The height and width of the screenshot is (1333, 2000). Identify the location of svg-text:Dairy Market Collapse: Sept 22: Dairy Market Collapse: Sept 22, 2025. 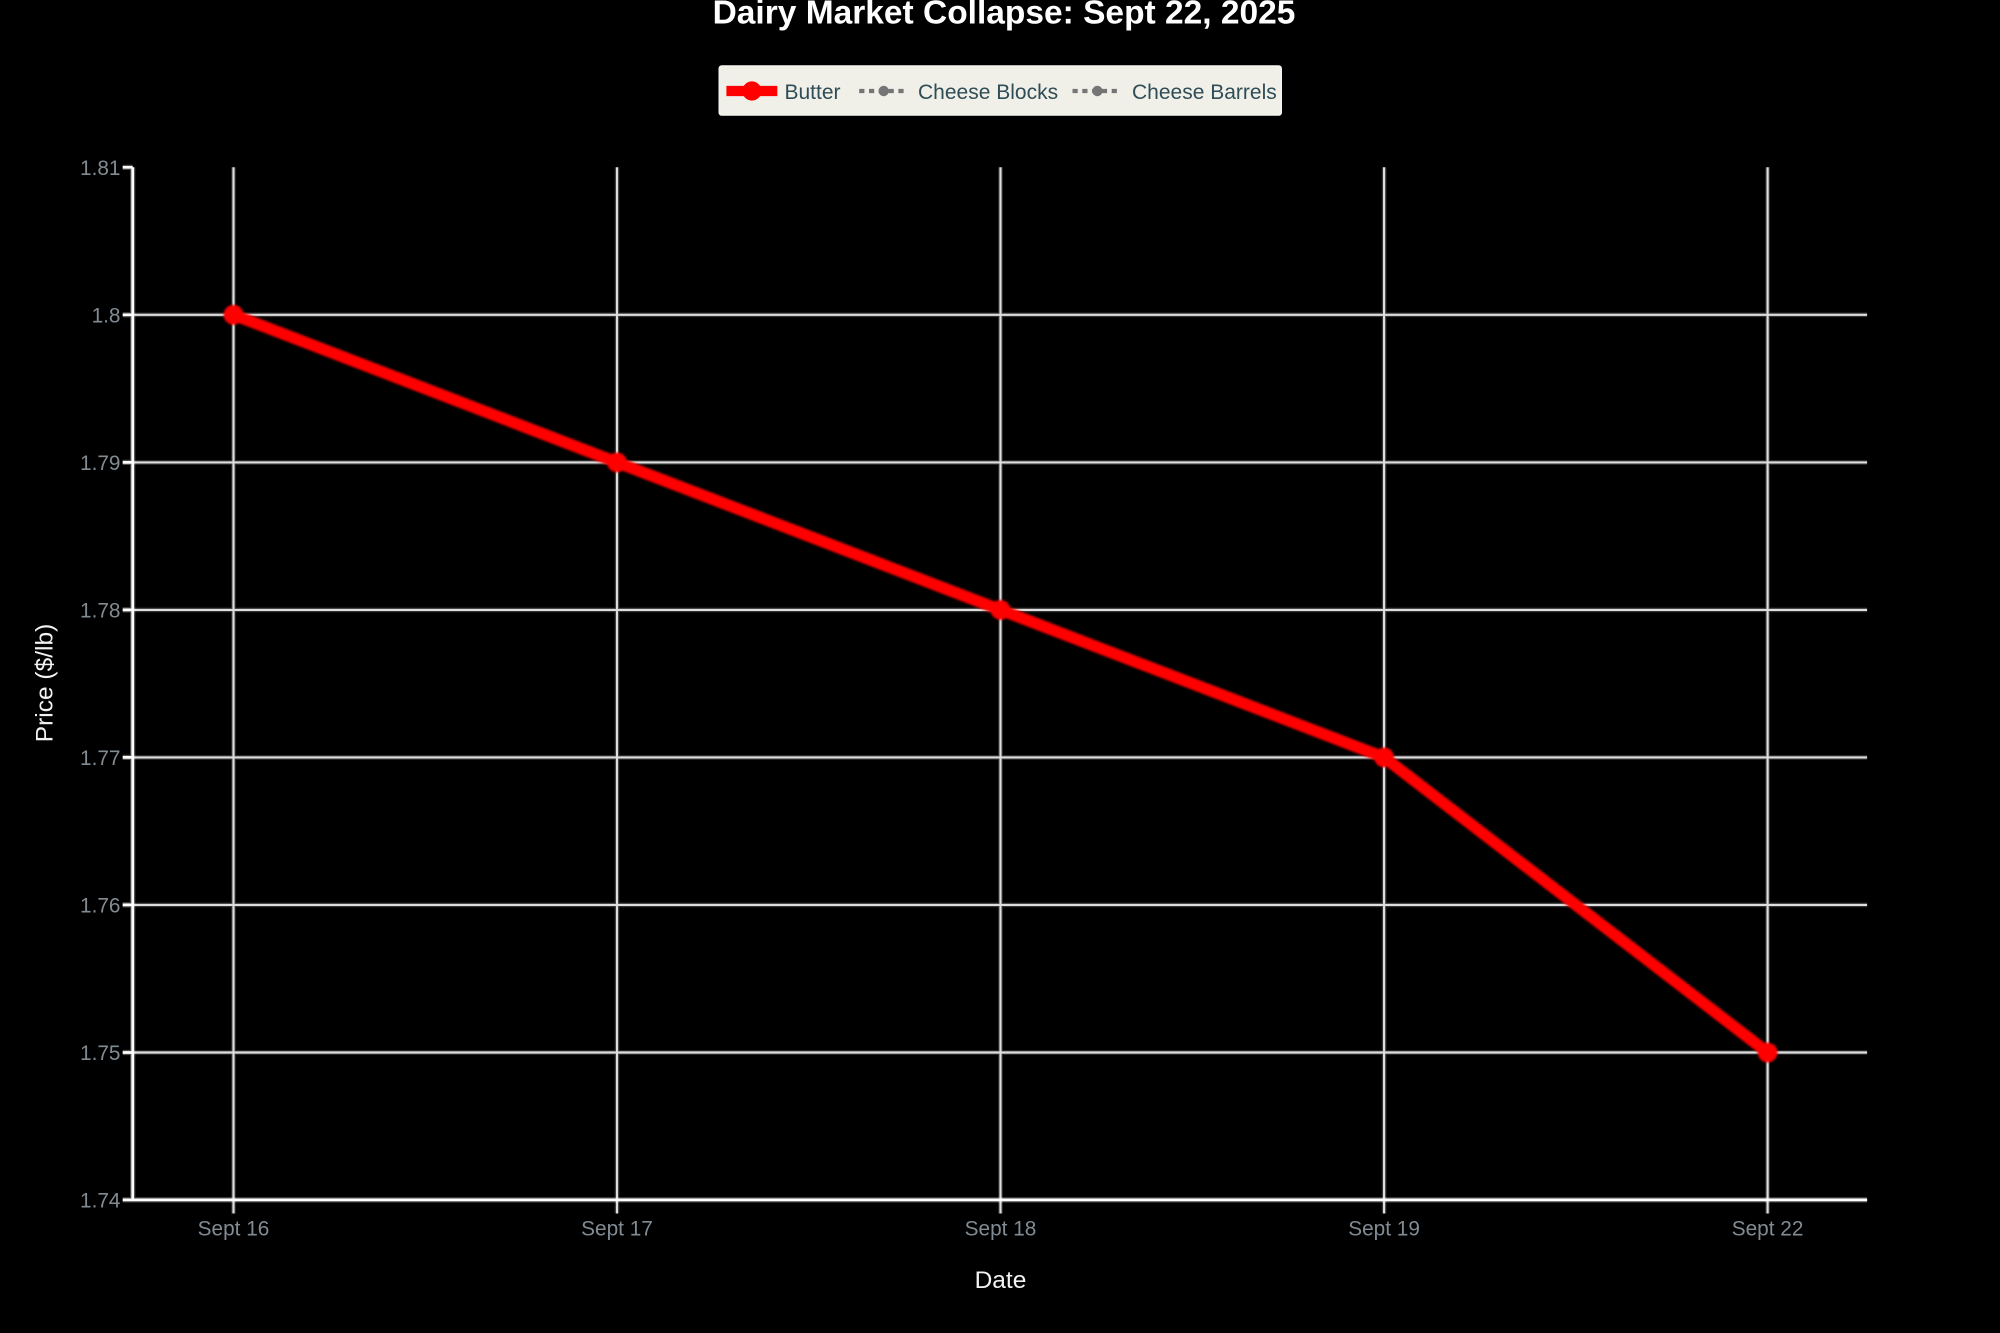
(1004, 16).